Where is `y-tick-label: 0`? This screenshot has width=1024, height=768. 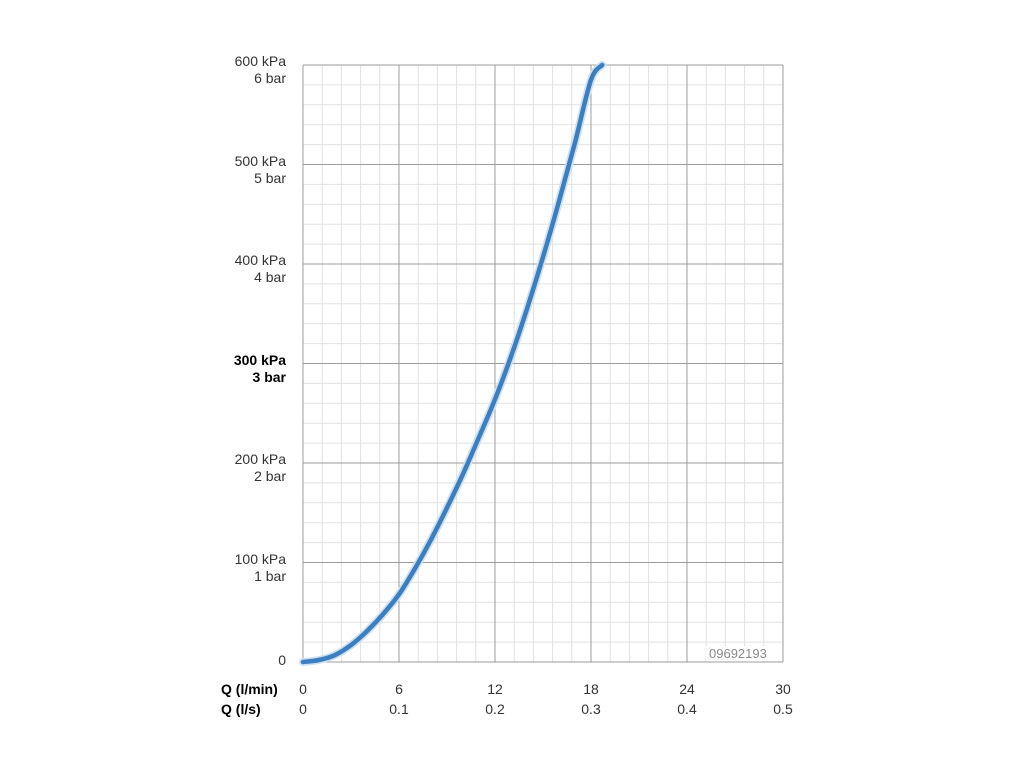
y-tick-label: 0 is located at coordinates (282, 660).